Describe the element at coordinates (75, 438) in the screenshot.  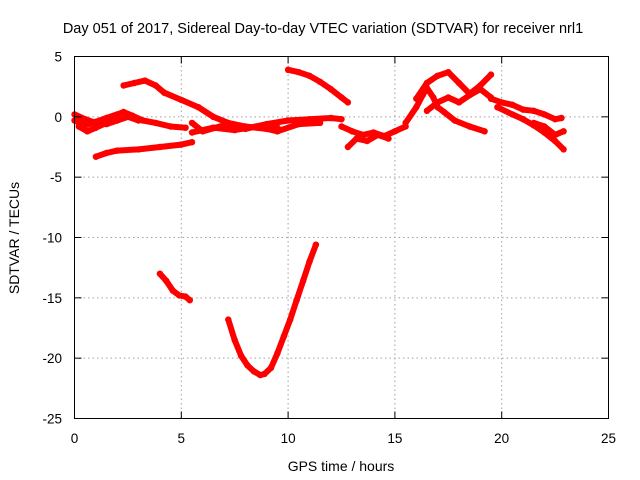
I see `x-tick-label: 0` at that location.